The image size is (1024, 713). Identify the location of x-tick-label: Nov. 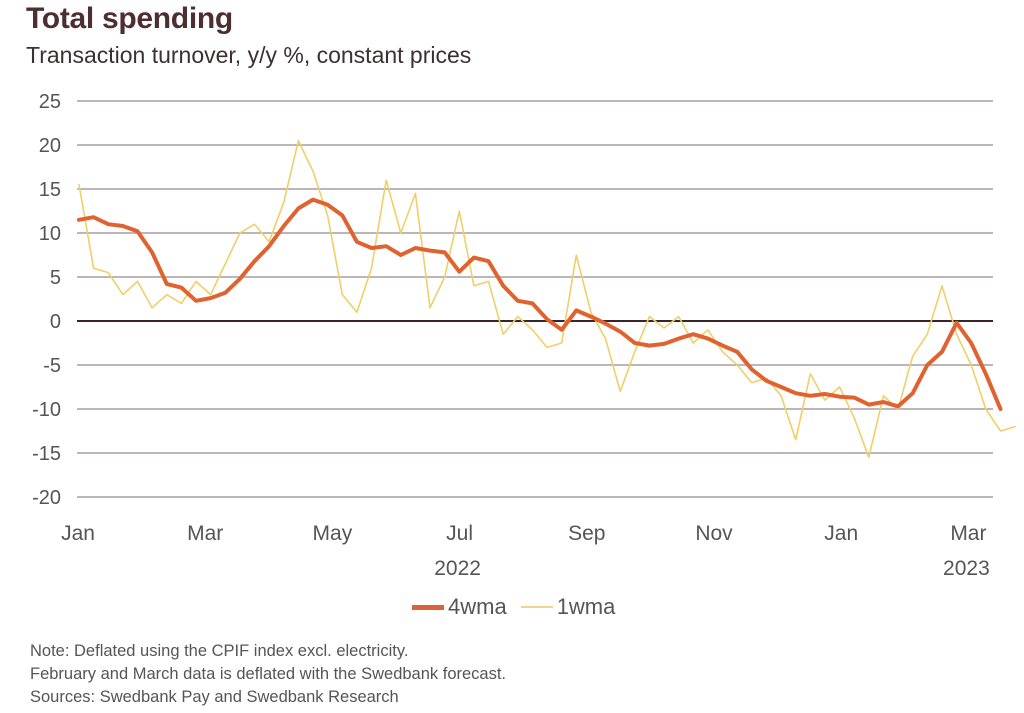
(714, 533).